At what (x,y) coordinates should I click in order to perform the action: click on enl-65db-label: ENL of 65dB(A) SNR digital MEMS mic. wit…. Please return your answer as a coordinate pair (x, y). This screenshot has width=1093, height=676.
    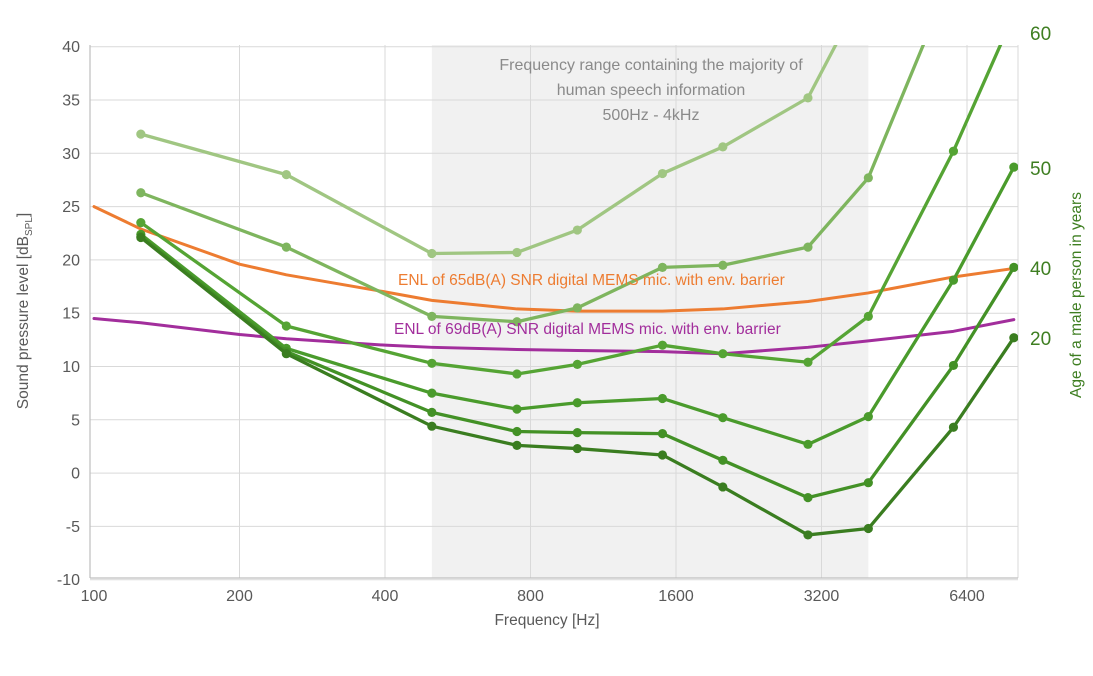
    Looking at the image, I should click on (591, 280).